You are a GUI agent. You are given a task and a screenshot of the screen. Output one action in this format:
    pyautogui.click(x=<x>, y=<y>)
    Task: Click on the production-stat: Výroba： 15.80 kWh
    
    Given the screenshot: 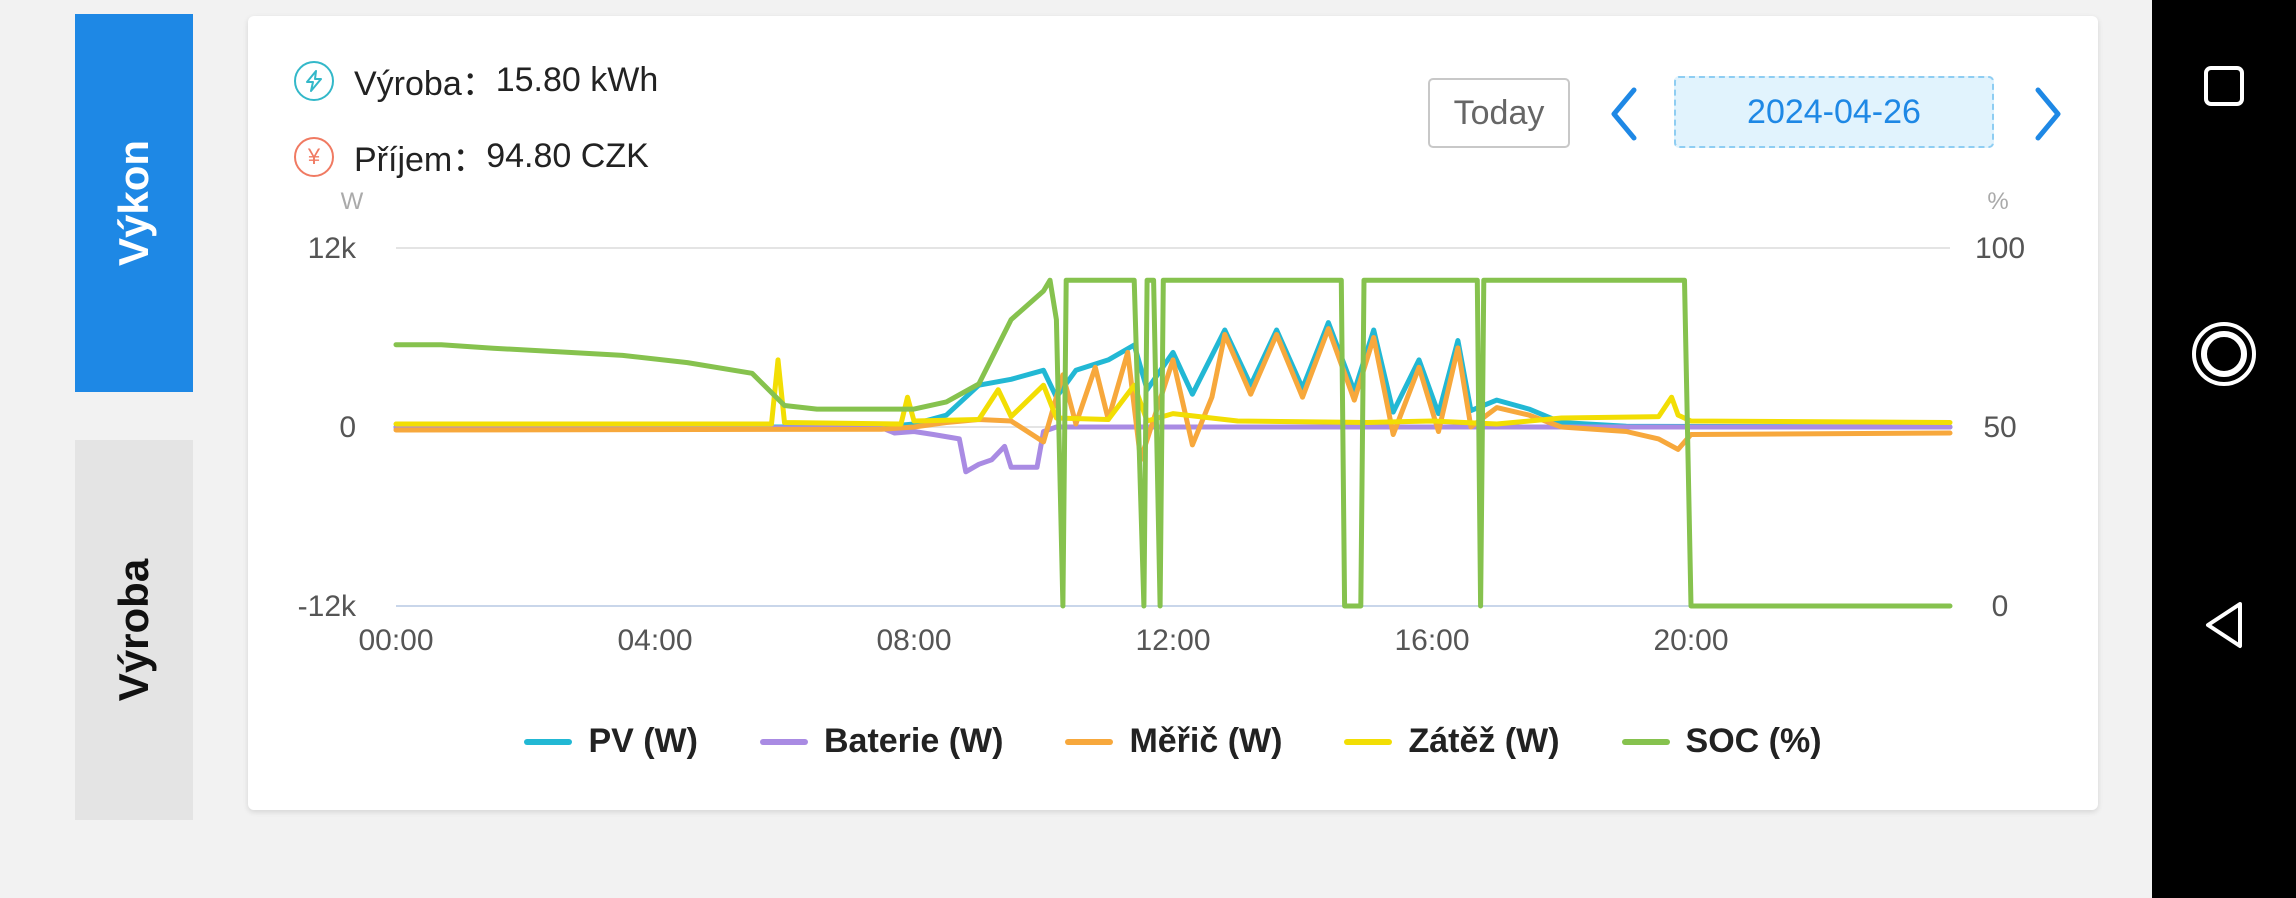 What is the action you would take?
    pyautogui.click(x=476, y=80)
    